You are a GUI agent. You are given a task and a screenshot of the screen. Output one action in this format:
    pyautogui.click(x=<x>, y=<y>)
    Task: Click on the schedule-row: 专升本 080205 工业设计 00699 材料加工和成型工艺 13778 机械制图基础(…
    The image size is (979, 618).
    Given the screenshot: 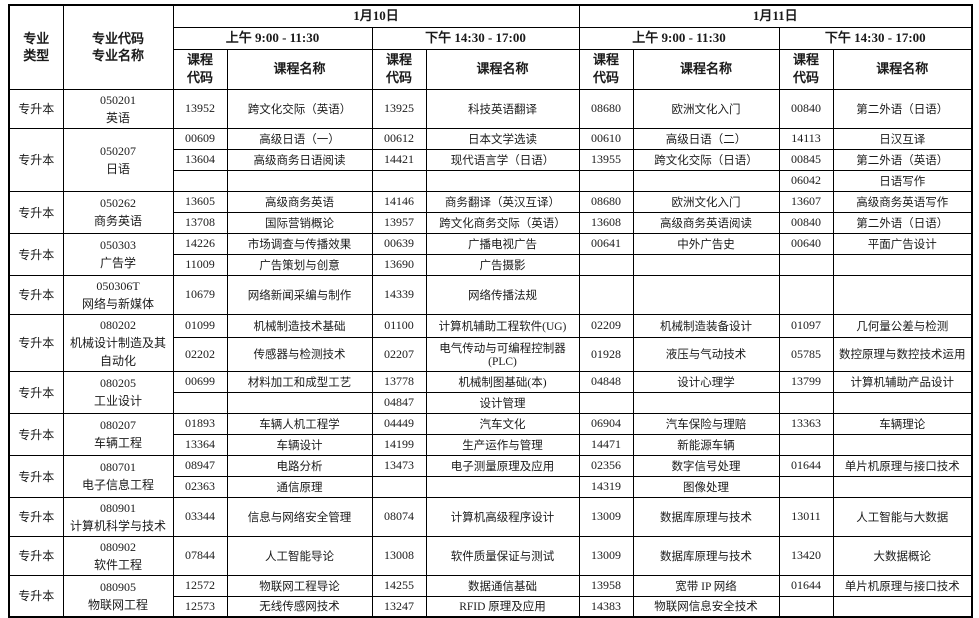 What is the action you would take?
    pyautogui.click(x=490, y=392)
    